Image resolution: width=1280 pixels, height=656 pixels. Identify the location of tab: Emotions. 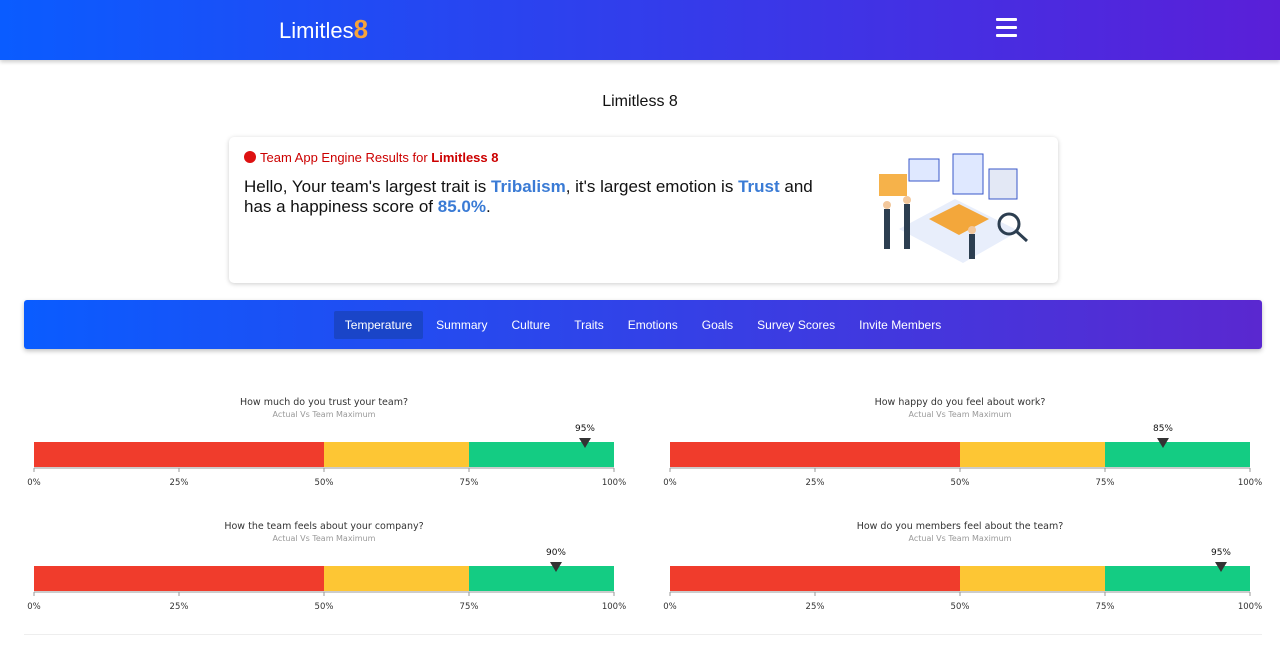
(652, 324).